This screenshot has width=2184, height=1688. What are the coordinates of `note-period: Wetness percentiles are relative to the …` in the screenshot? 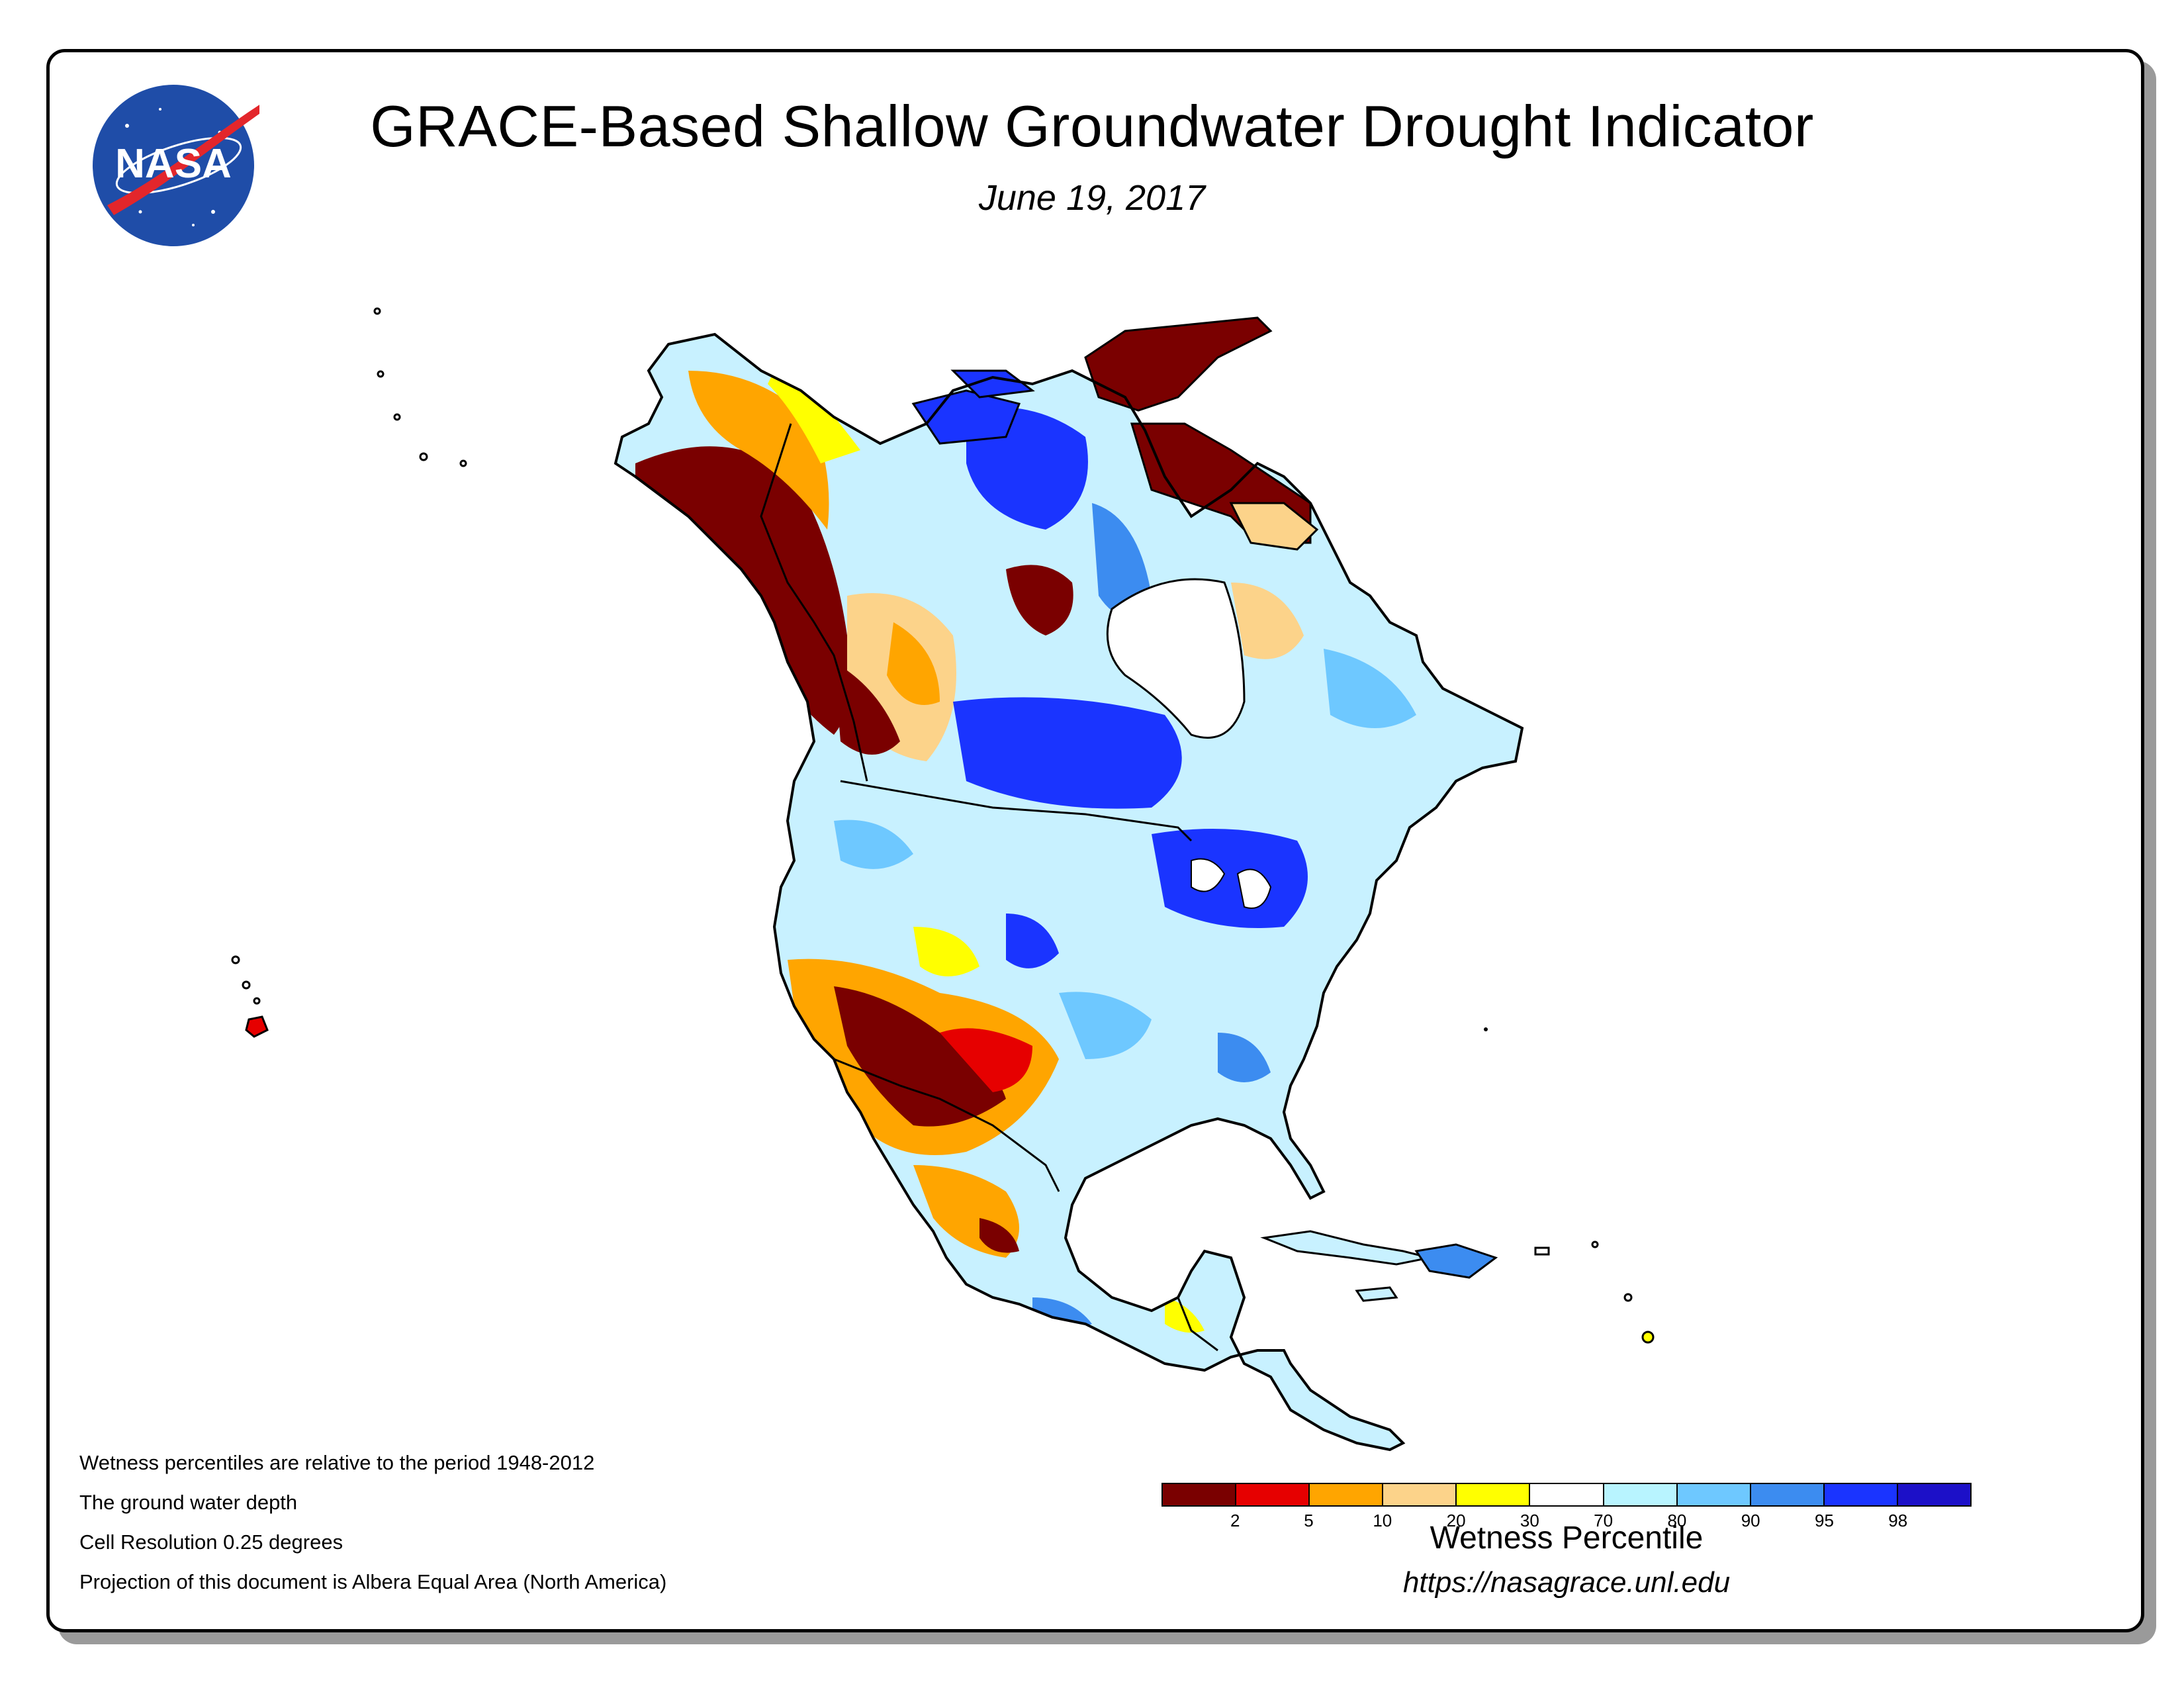 It's located at (337, 1462).